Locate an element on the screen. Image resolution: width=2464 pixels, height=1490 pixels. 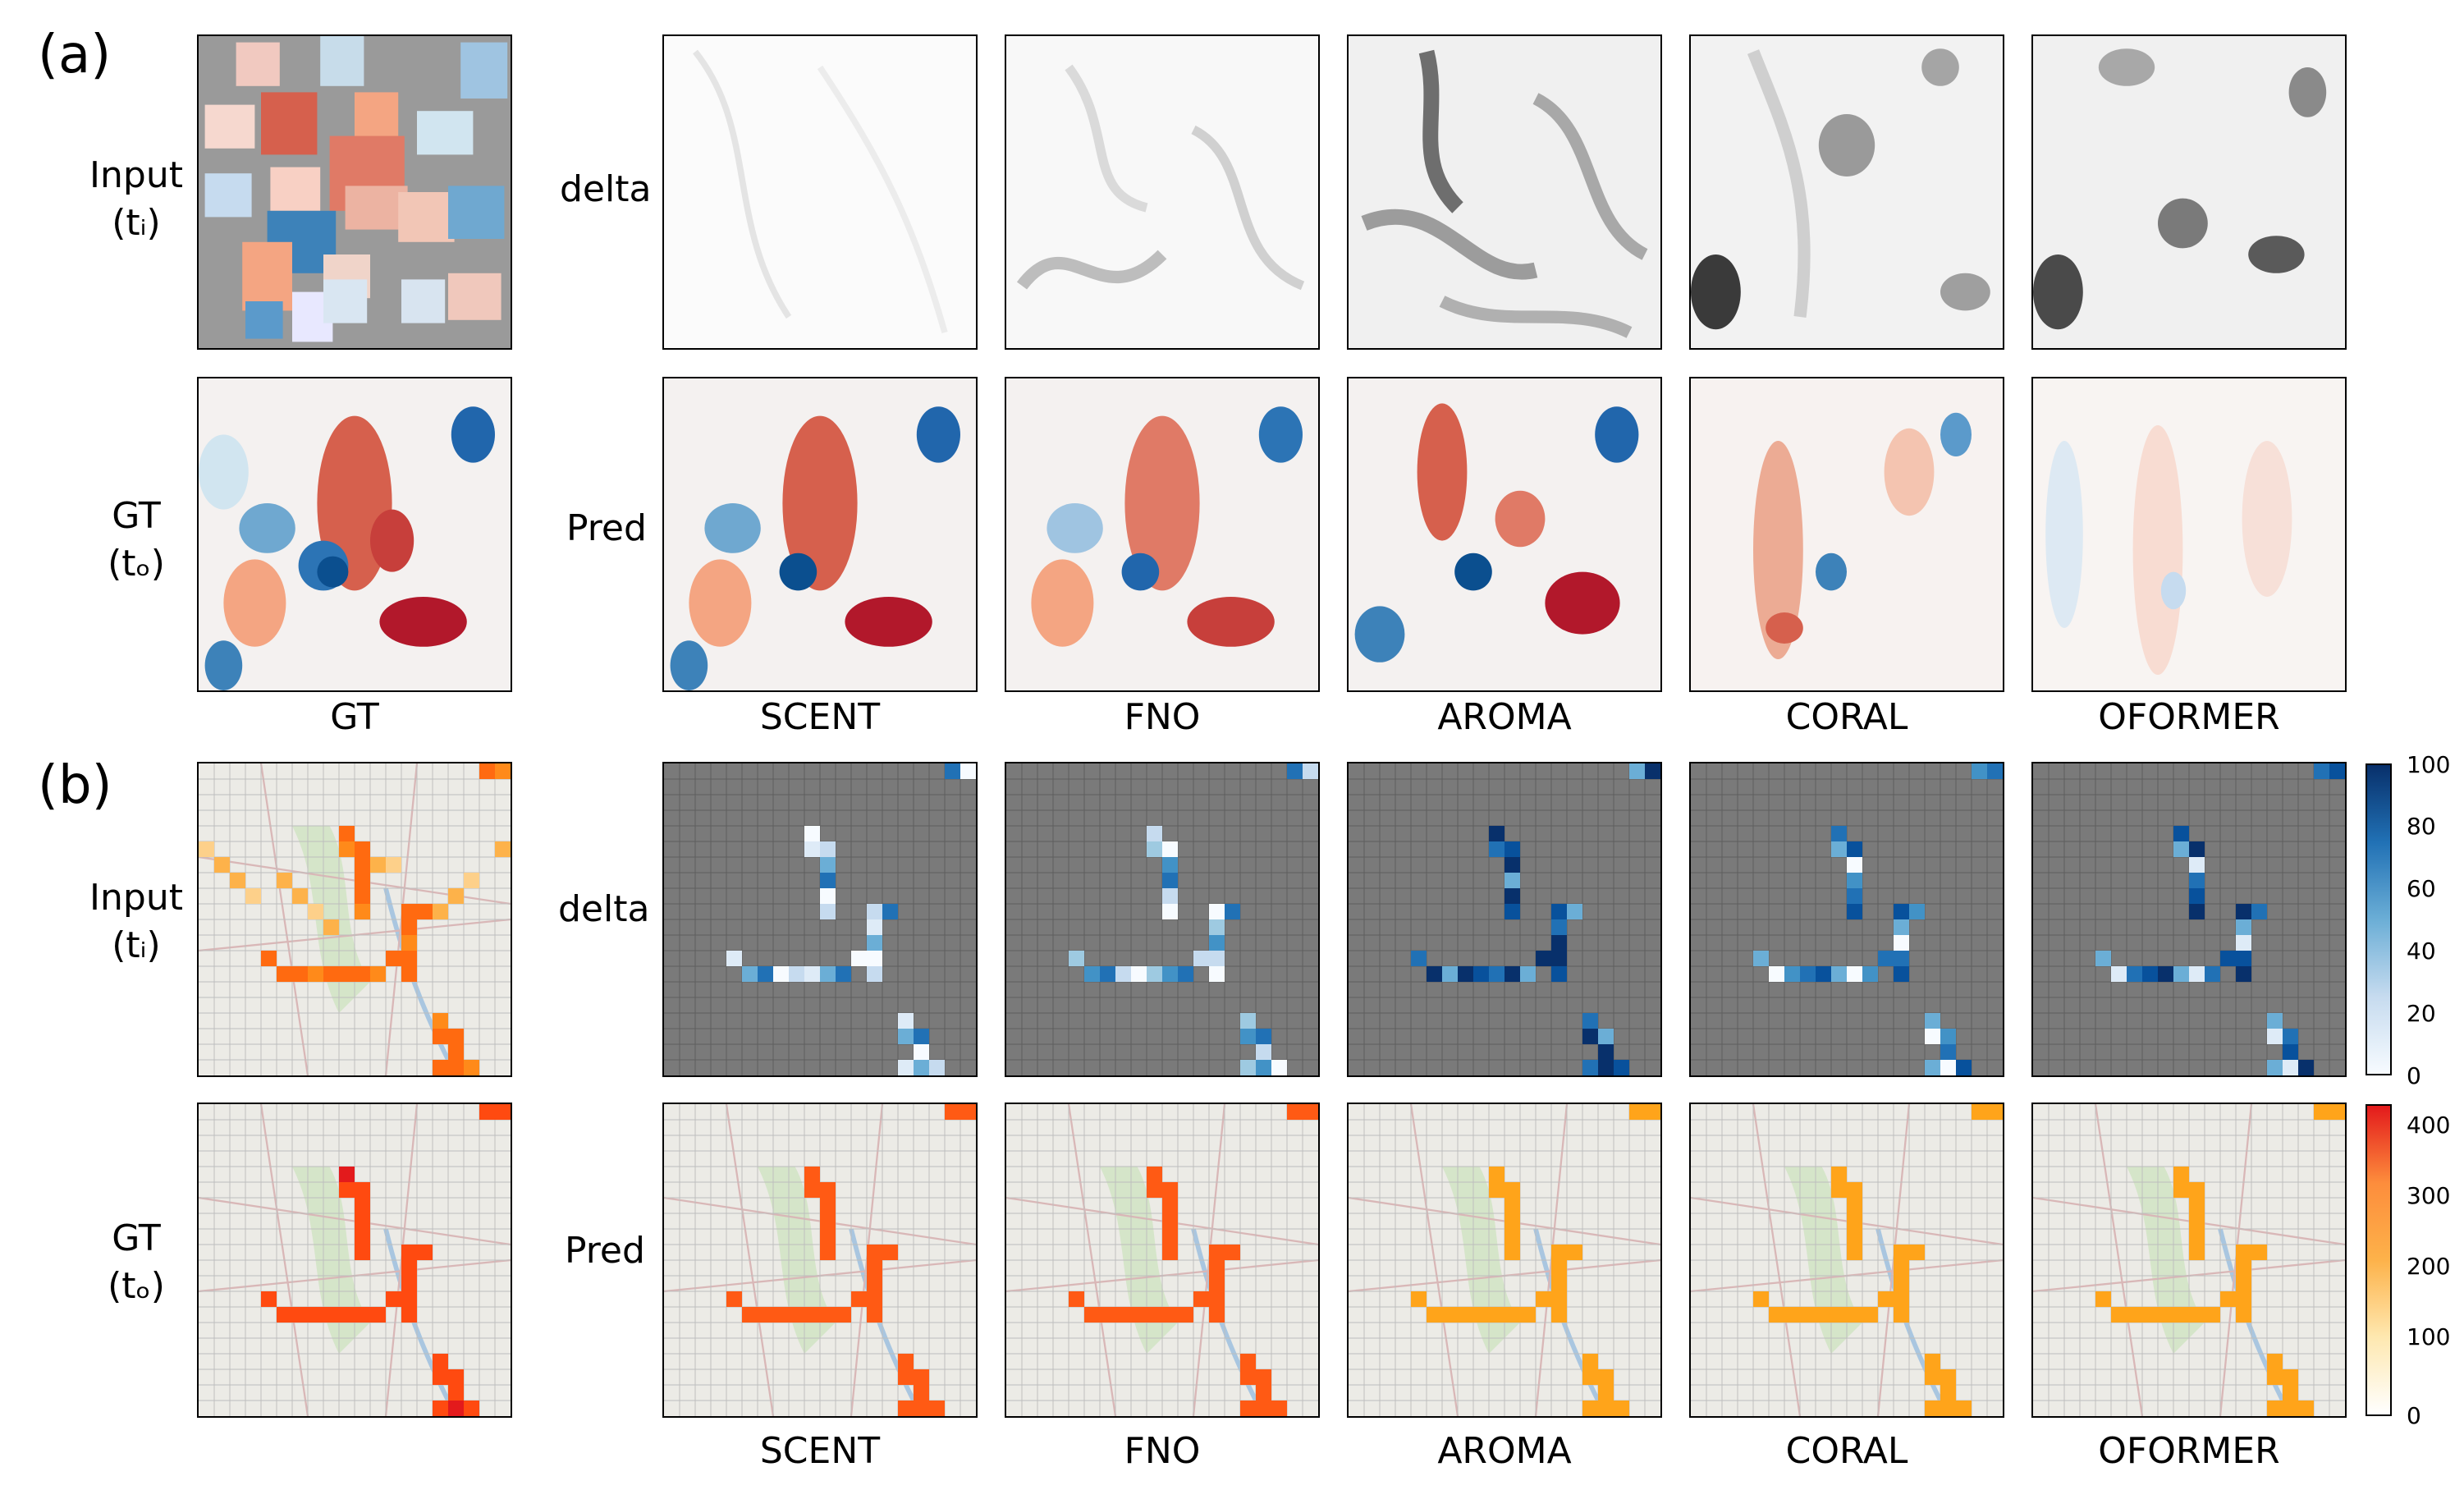
panel-a-model-label: OFORMER is located at coordinates (2189, 717).